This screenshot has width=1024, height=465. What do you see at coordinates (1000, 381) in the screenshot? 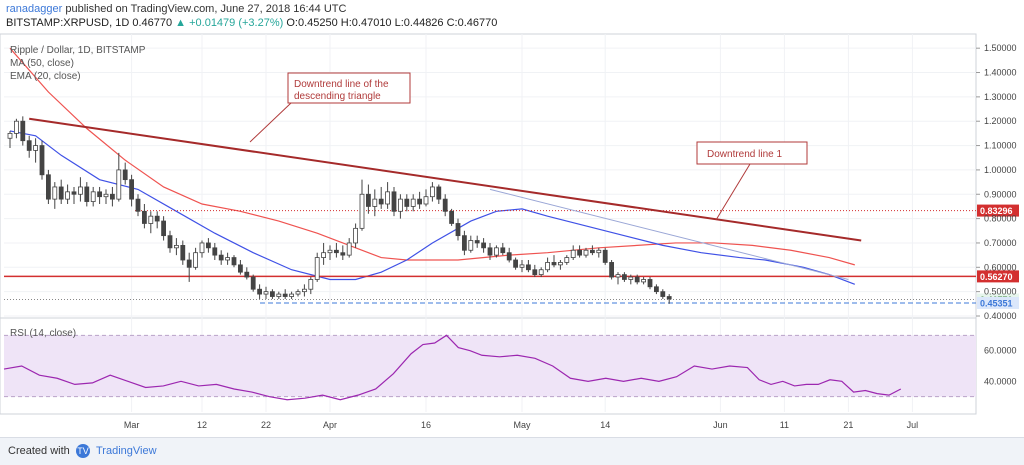
I see `rsi-tick-label: 40.0000` at bounding box center [1000, 381].